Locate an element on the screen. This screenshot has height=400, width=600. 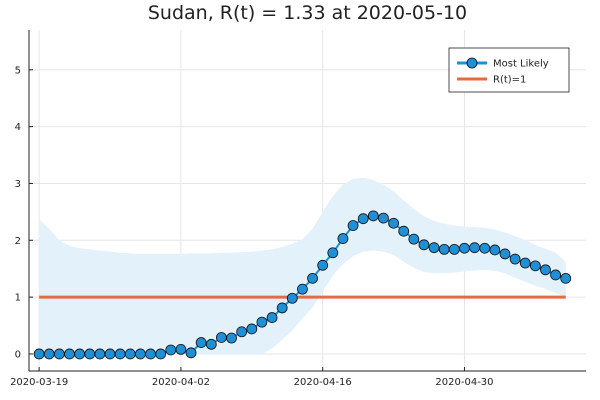
legend-label-rt1: R(t)=1 is located at coordinates (509, 80).